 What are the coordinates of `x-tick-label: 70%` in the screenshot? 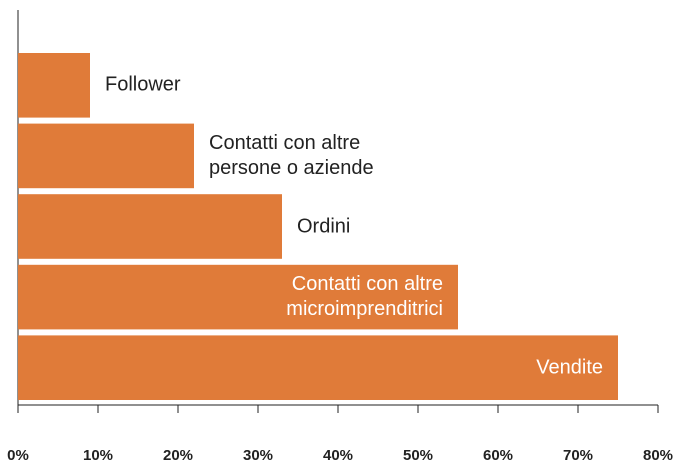 It's located at (578, 455).